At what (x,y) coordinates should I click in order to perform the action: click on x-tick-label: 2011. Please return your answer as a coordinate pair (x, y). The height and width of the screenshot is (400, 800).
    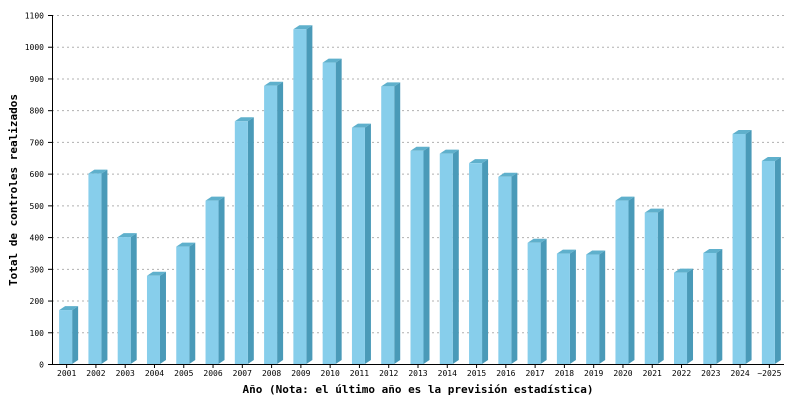
    Looking at the image, I should click on (359, 373).